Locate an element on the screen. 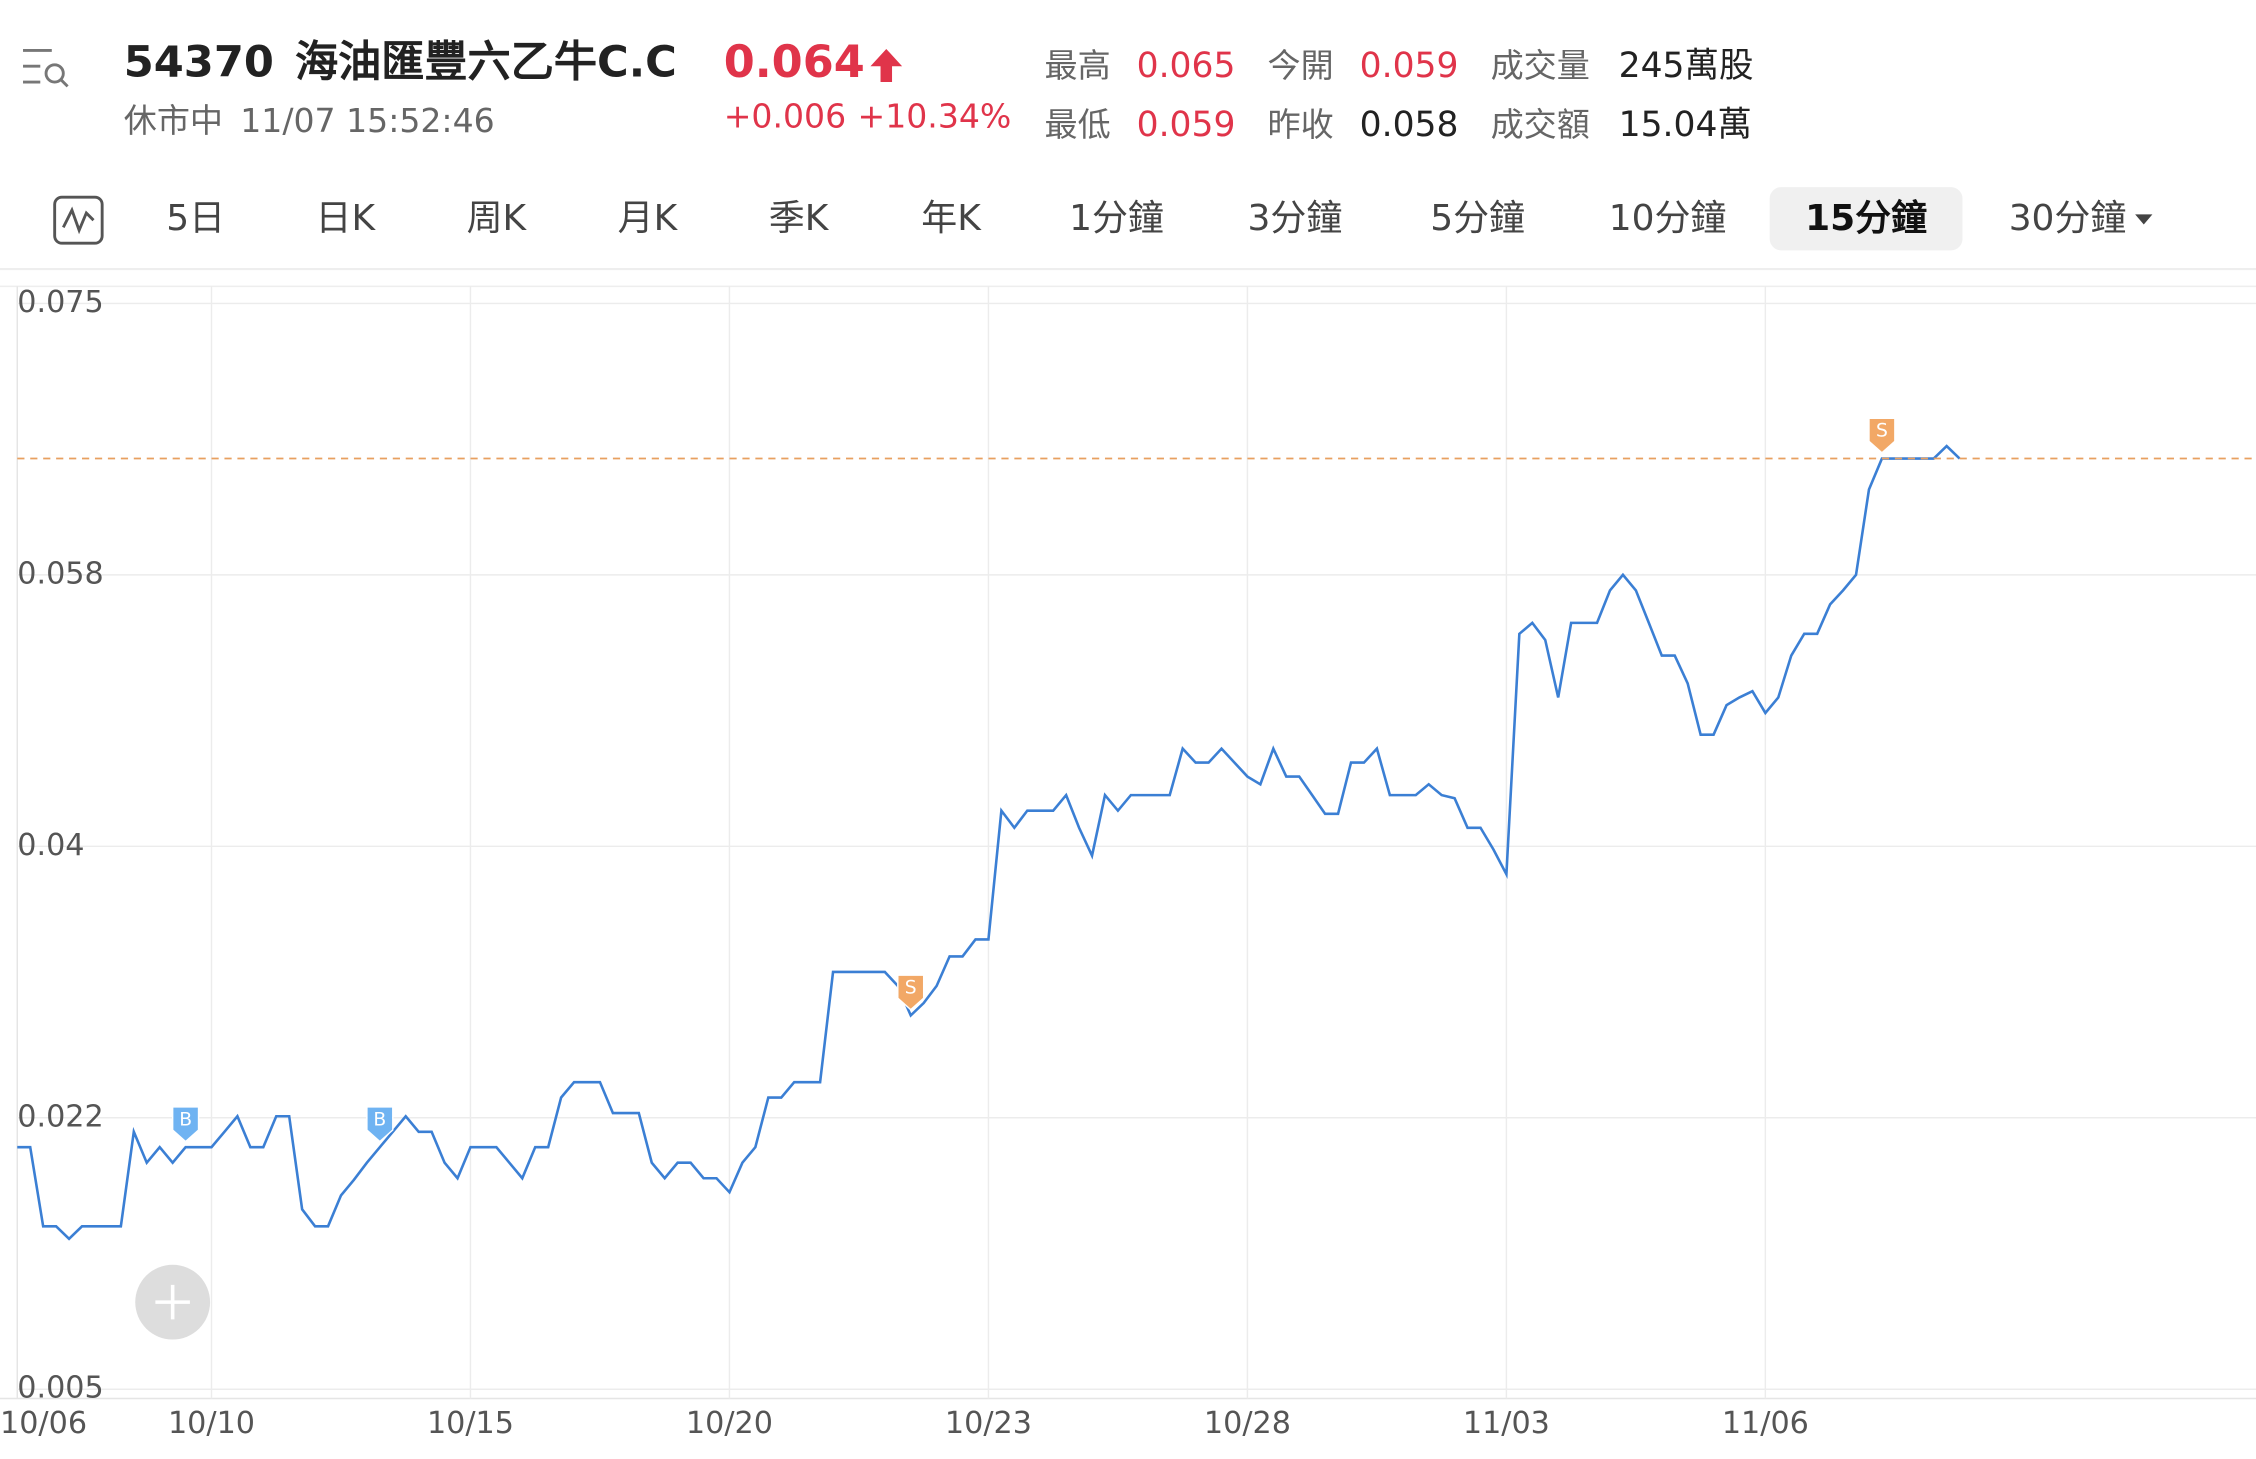 This screenshot has width=2256, height=1459. add-button is located at coordinates (173, 1302).